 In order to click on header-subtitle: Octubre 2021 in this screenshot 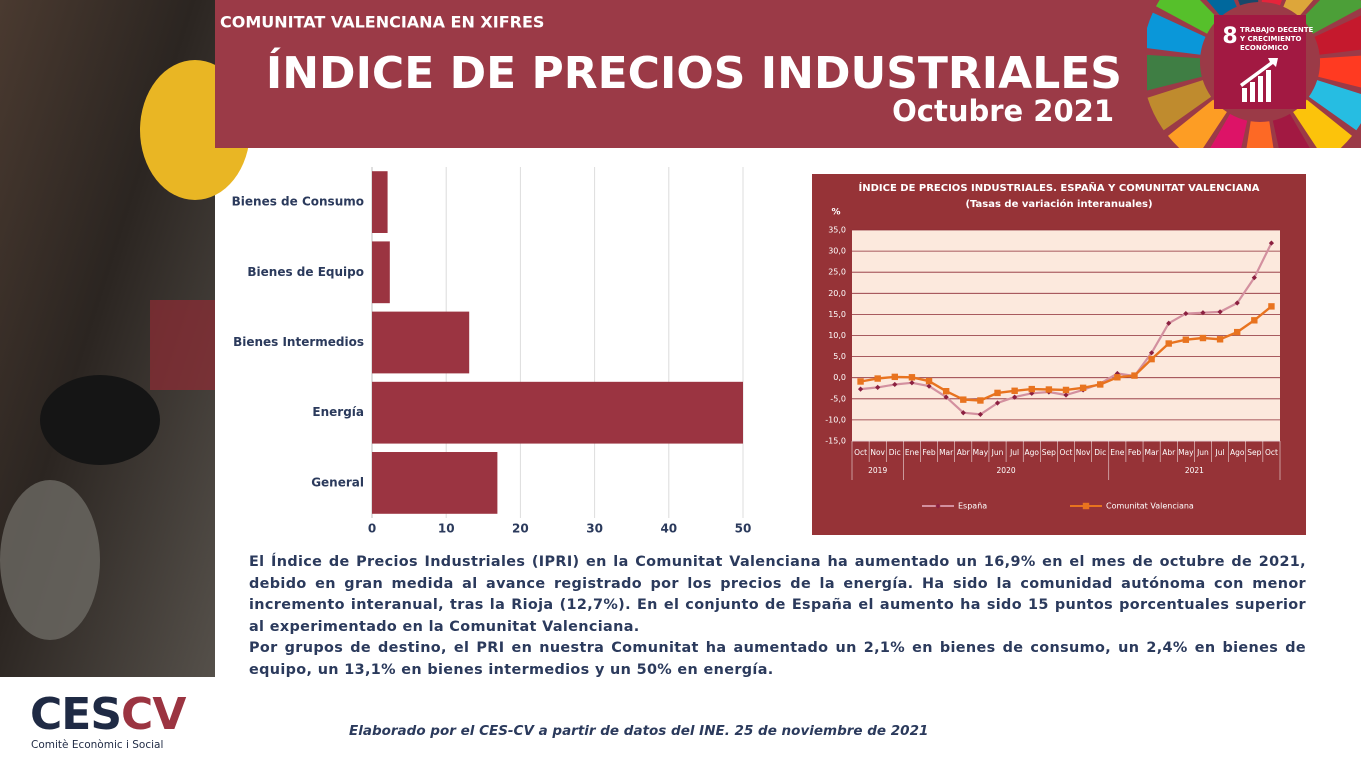, I will do `click(1003, 111)`.